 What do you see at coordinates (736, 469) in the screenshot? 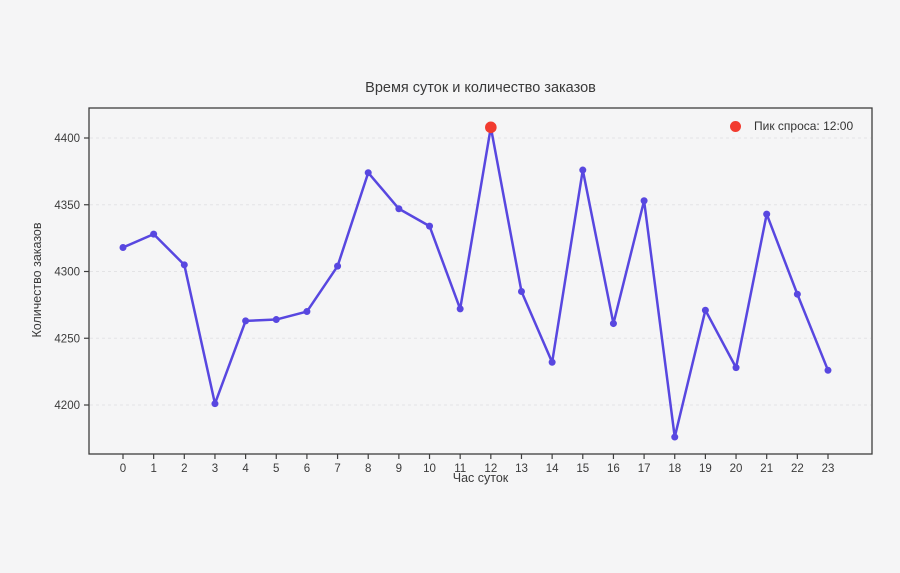
I see `x-tick-label: 20` at bounding box center [736, 469].